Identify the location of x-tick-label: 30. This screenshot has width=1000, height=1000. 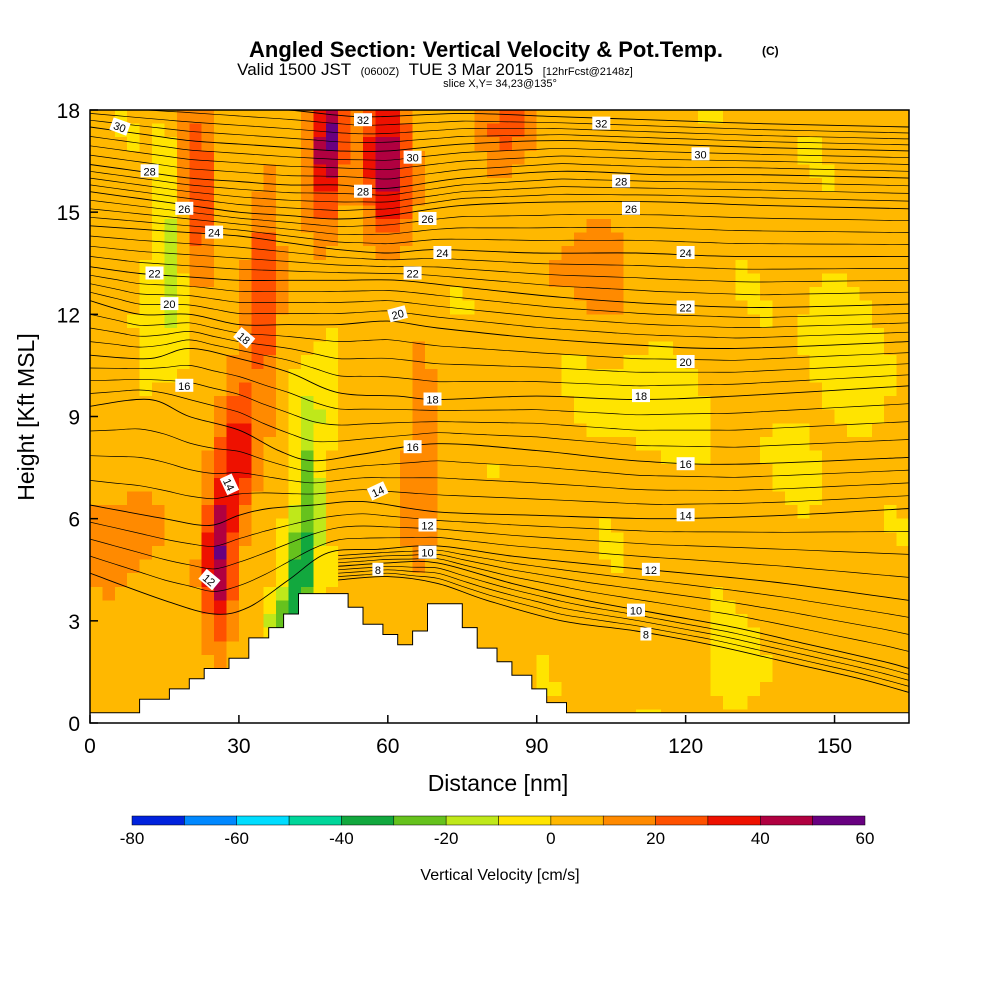
(238, 746).